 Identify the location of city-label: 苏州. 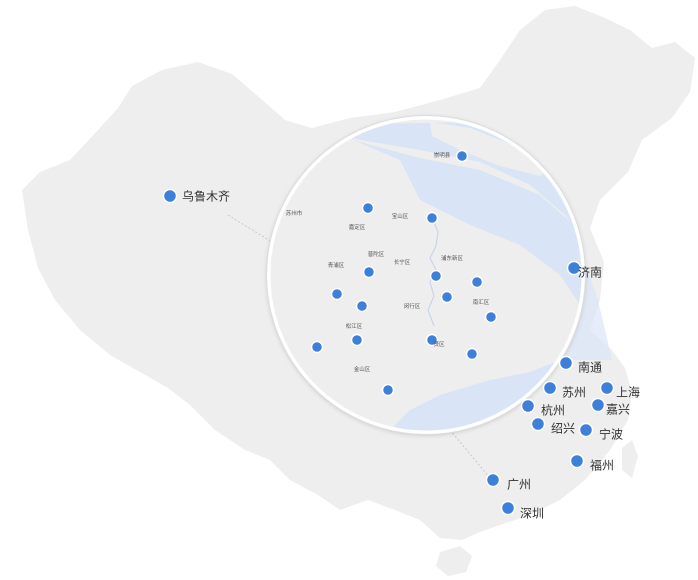
(574, 393).